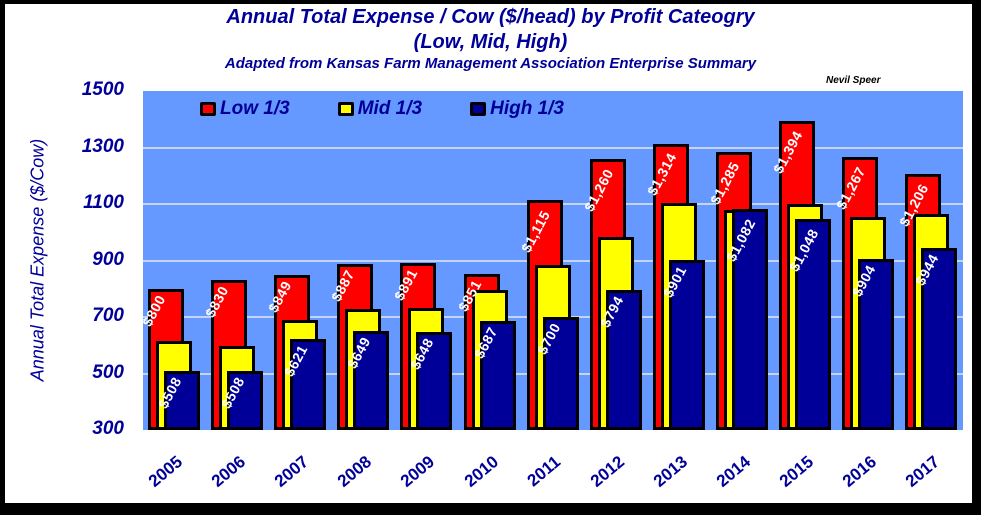  I want to click on legend-label-mid: Mid 1/3, so click(390, 108).